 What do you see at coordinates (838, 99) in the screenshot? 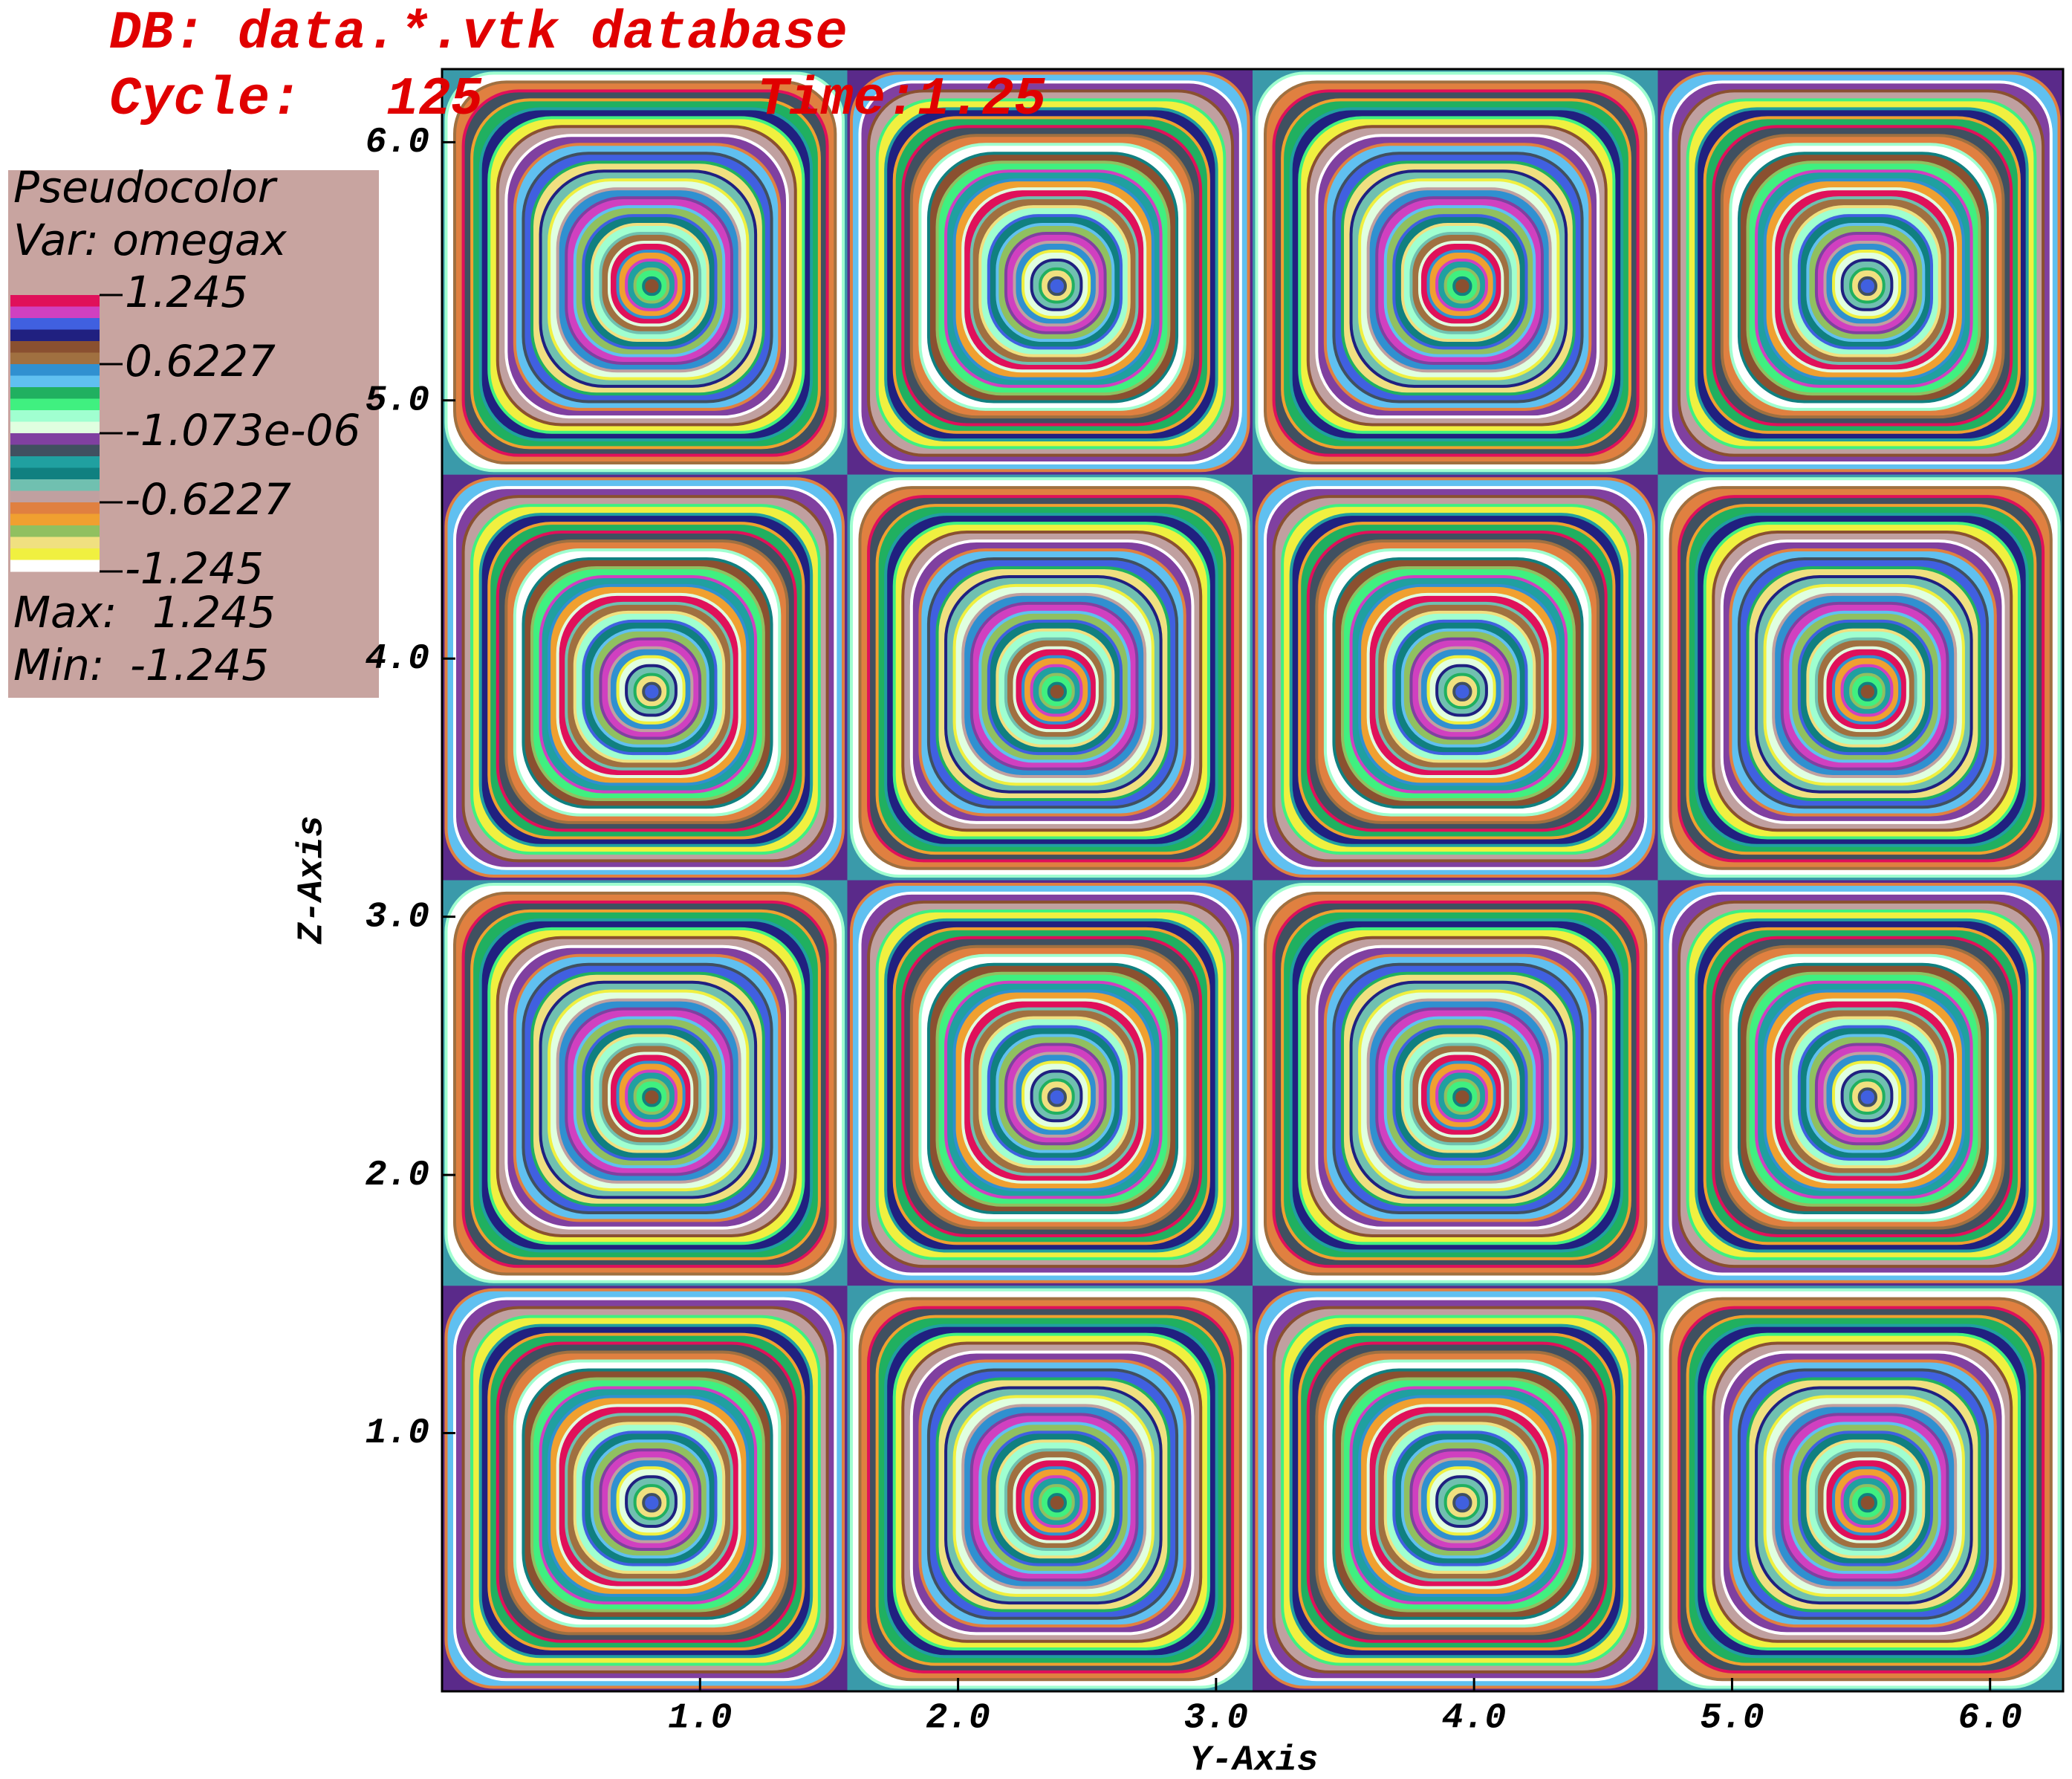
I see `time-label: Time:` at bounding box center [838, 99].